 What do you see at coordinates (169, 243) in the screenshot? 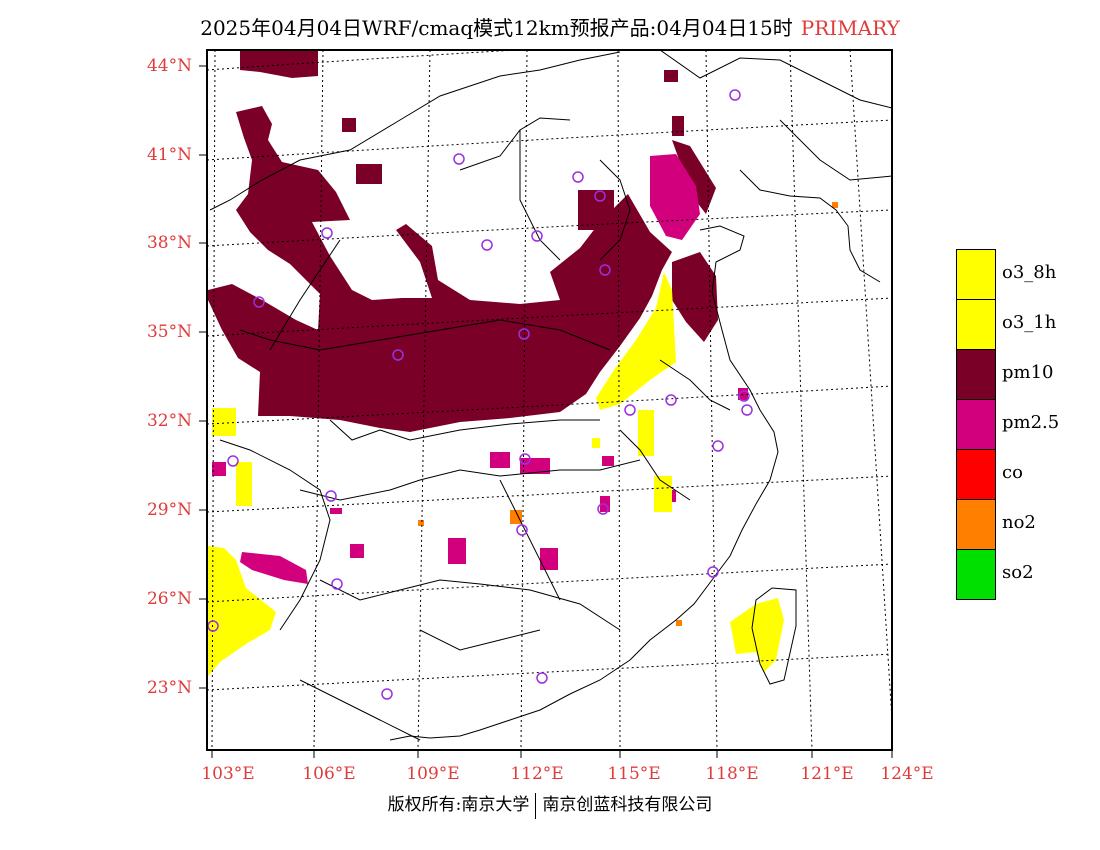
I see `lat-label: 38°N` at bounding box center [169, 243].